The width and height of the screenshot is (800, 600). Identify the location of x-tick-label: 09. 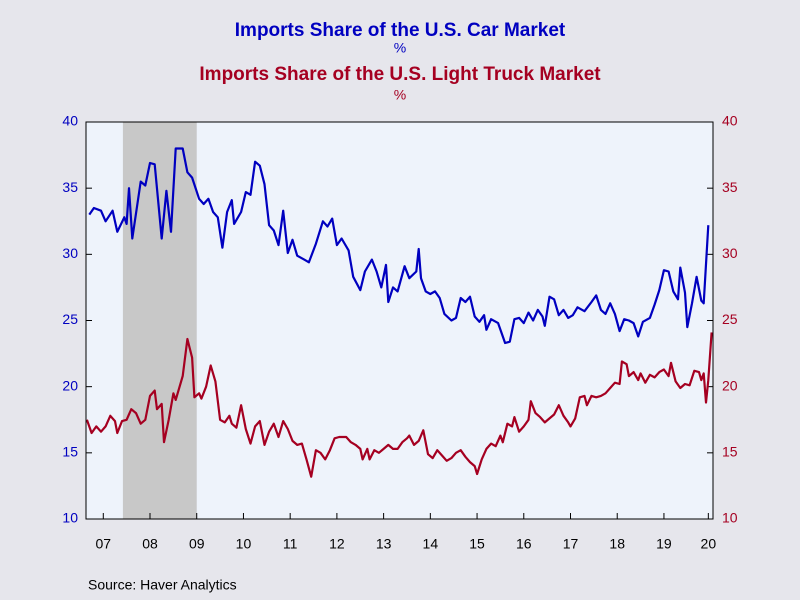
(197, 544).